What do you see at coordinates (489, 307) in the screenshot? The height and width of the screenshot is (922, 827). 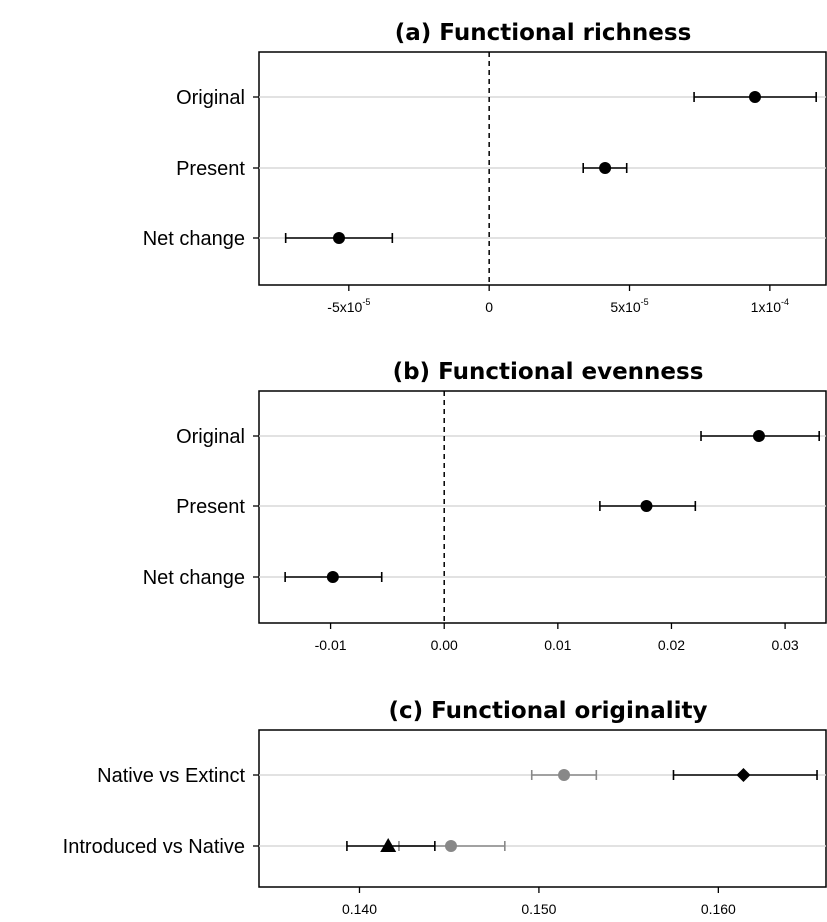 I see `x-tick-label: 0` at bounding box center [489, 307].